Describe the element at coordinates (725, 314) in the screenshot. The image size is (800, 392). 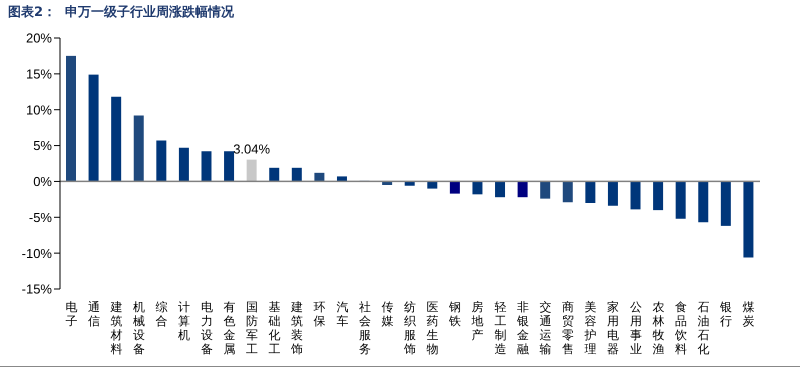
I see `x-tick-label: 银行` at that location.